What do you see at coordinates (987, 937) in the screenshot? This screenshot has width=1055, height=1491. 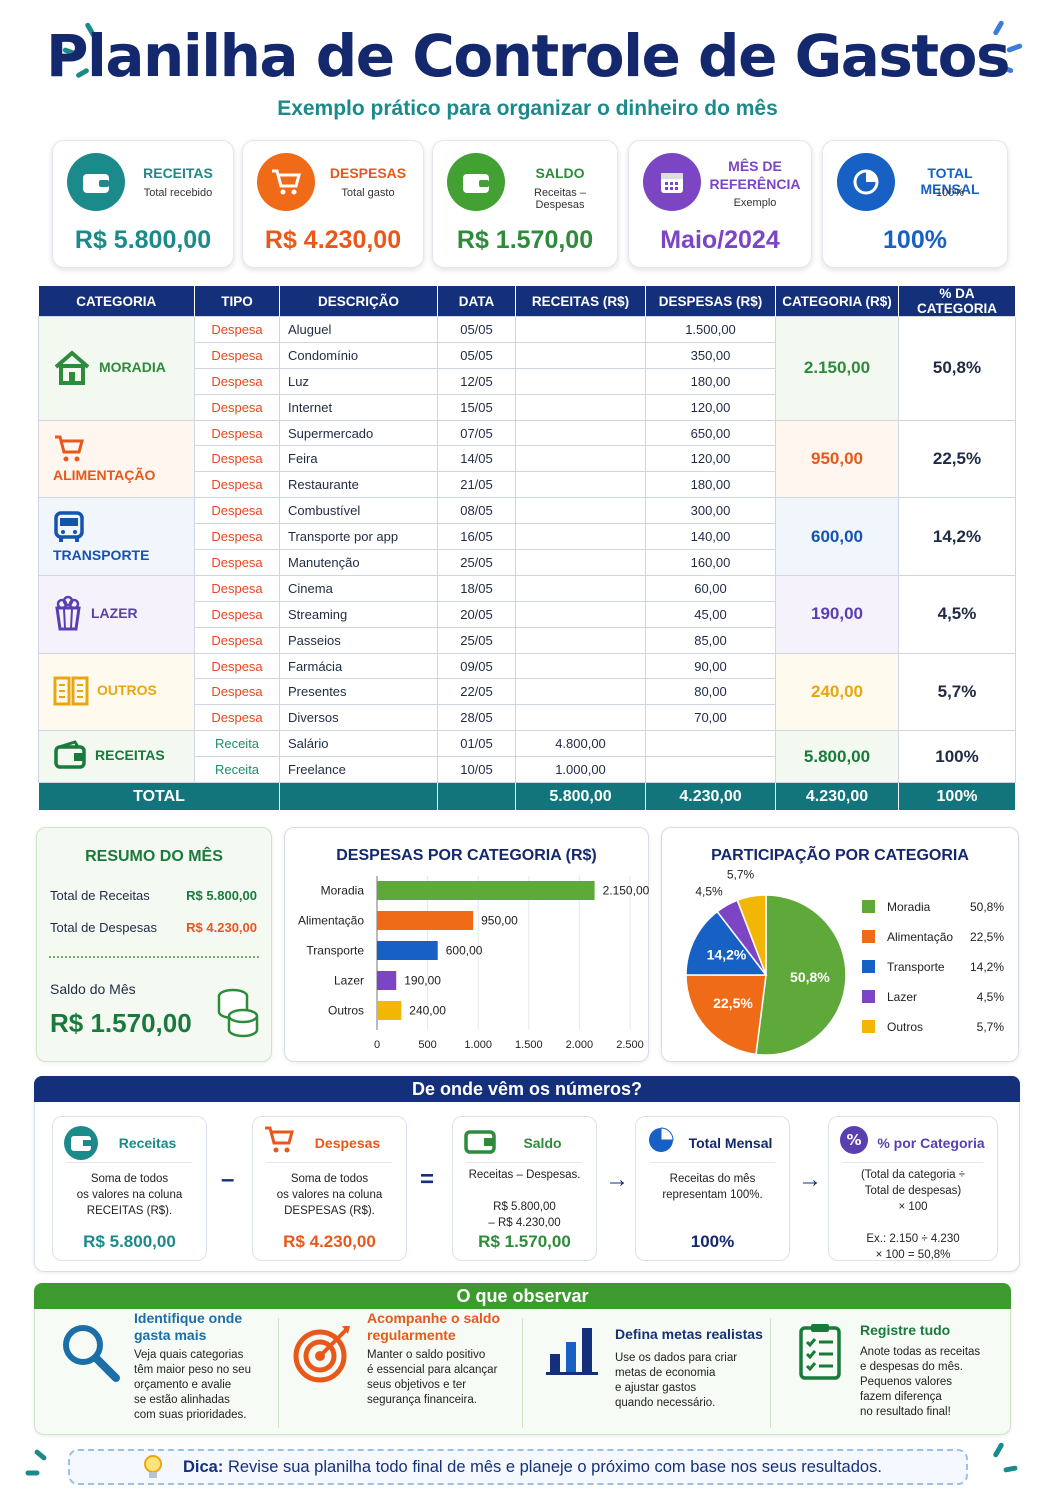 I see `legend-value: 22,5%` at bounding box center [987, 937].